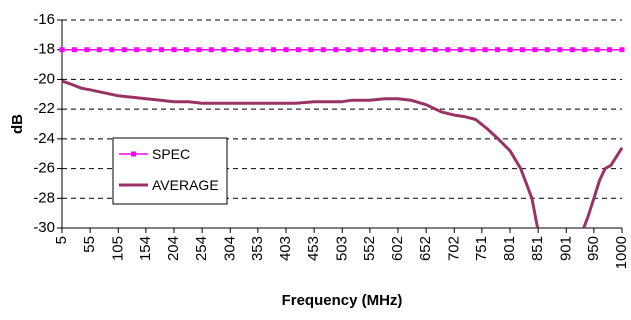 Image resolution: width=631 pixels, height=320 pixels. Describe the element at coordinates (61, 240) in the screenshot. I see `x-tick-label-0: 5` at that location.